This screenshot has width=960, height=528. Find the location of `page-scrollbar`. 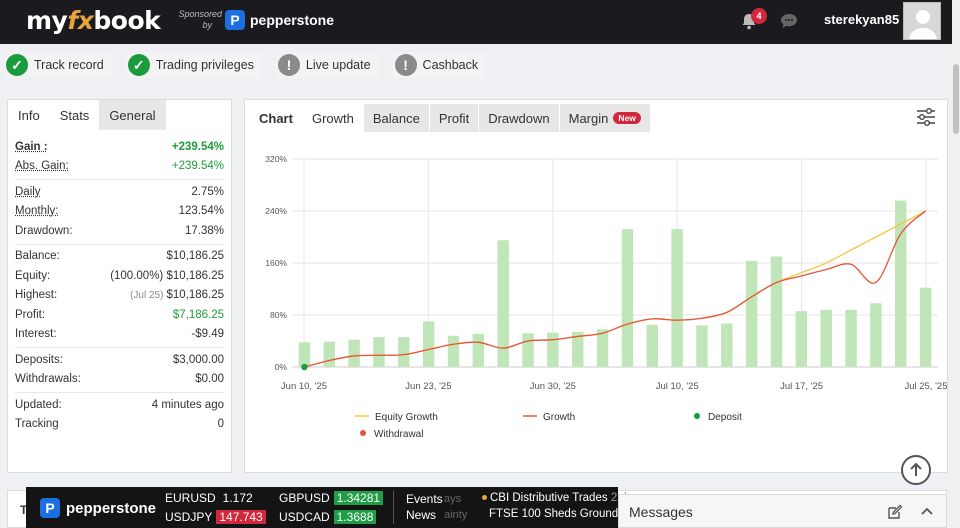

page-scrollbar is located at coordinates (956, 264).